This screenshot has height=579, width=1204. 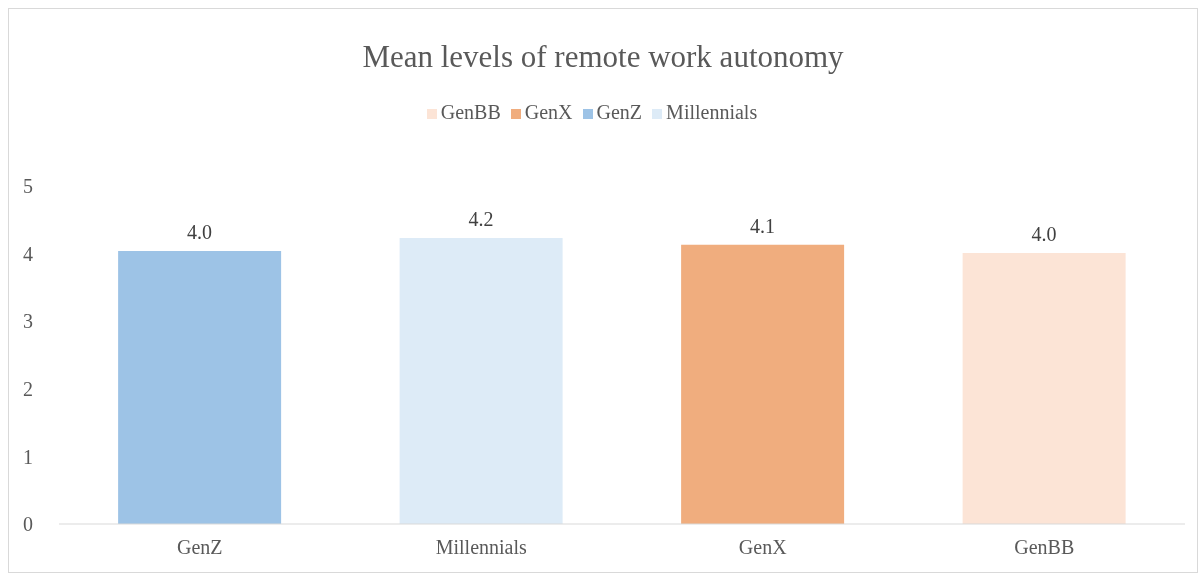 I want to click on x-tick-label: GenX, so click(x=763, y=547).